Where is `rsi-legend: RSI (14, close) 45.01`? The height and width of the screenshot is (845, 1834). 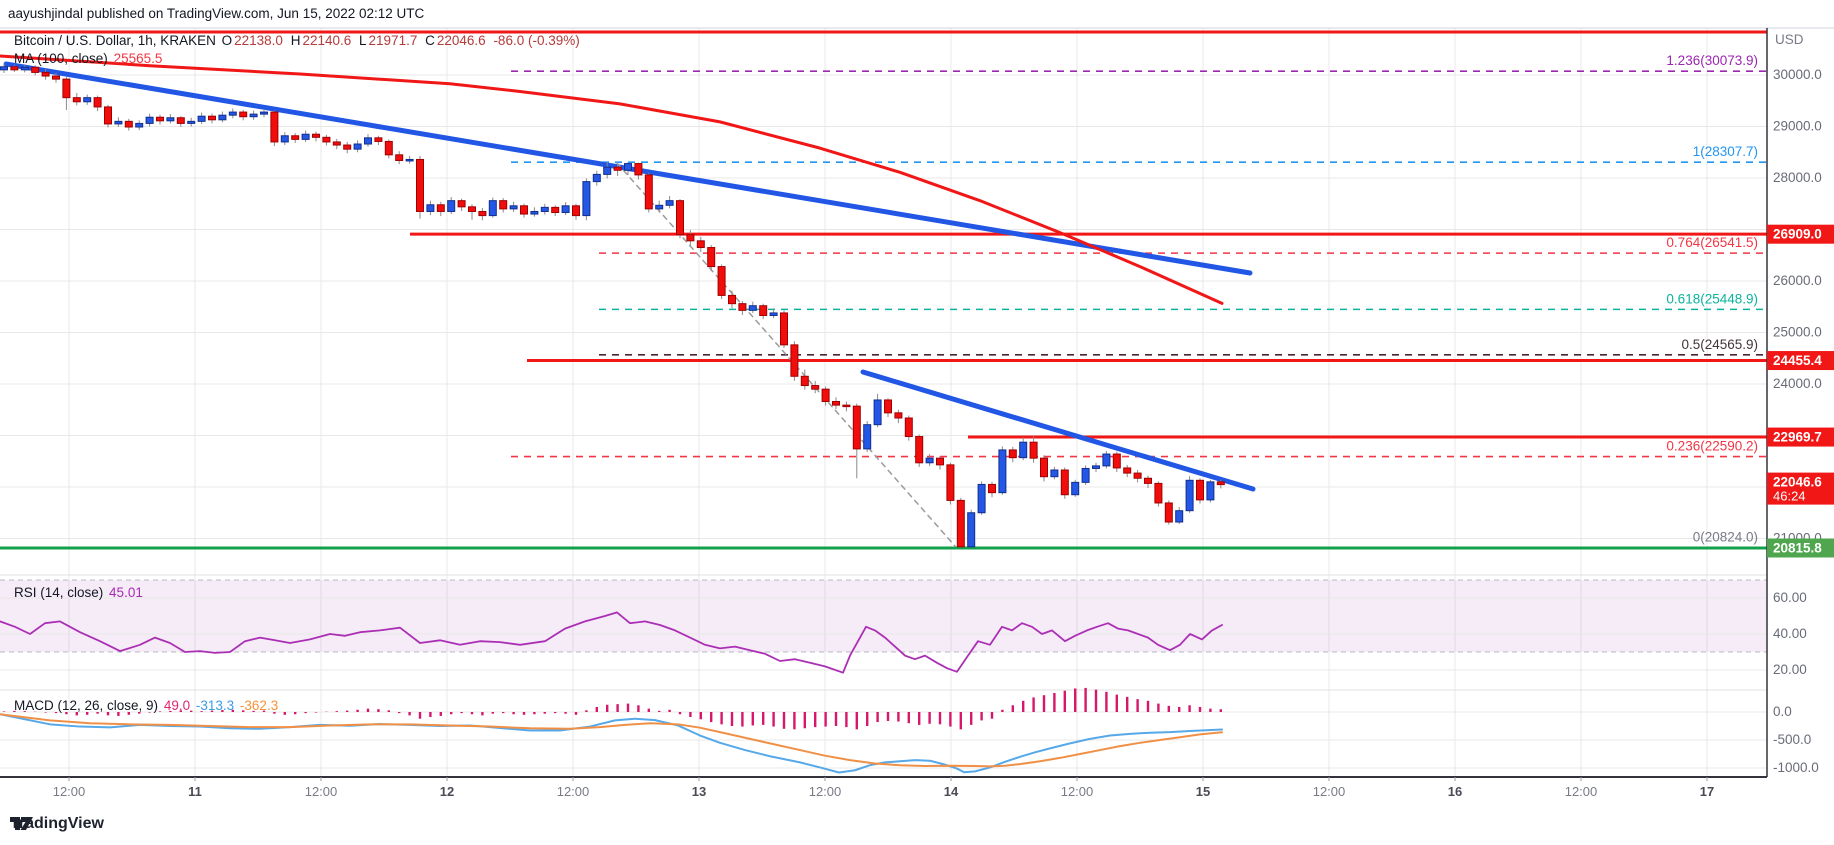 rsi-legend: RSI (14, close) 45.01 is located at coordinates (79, 592).